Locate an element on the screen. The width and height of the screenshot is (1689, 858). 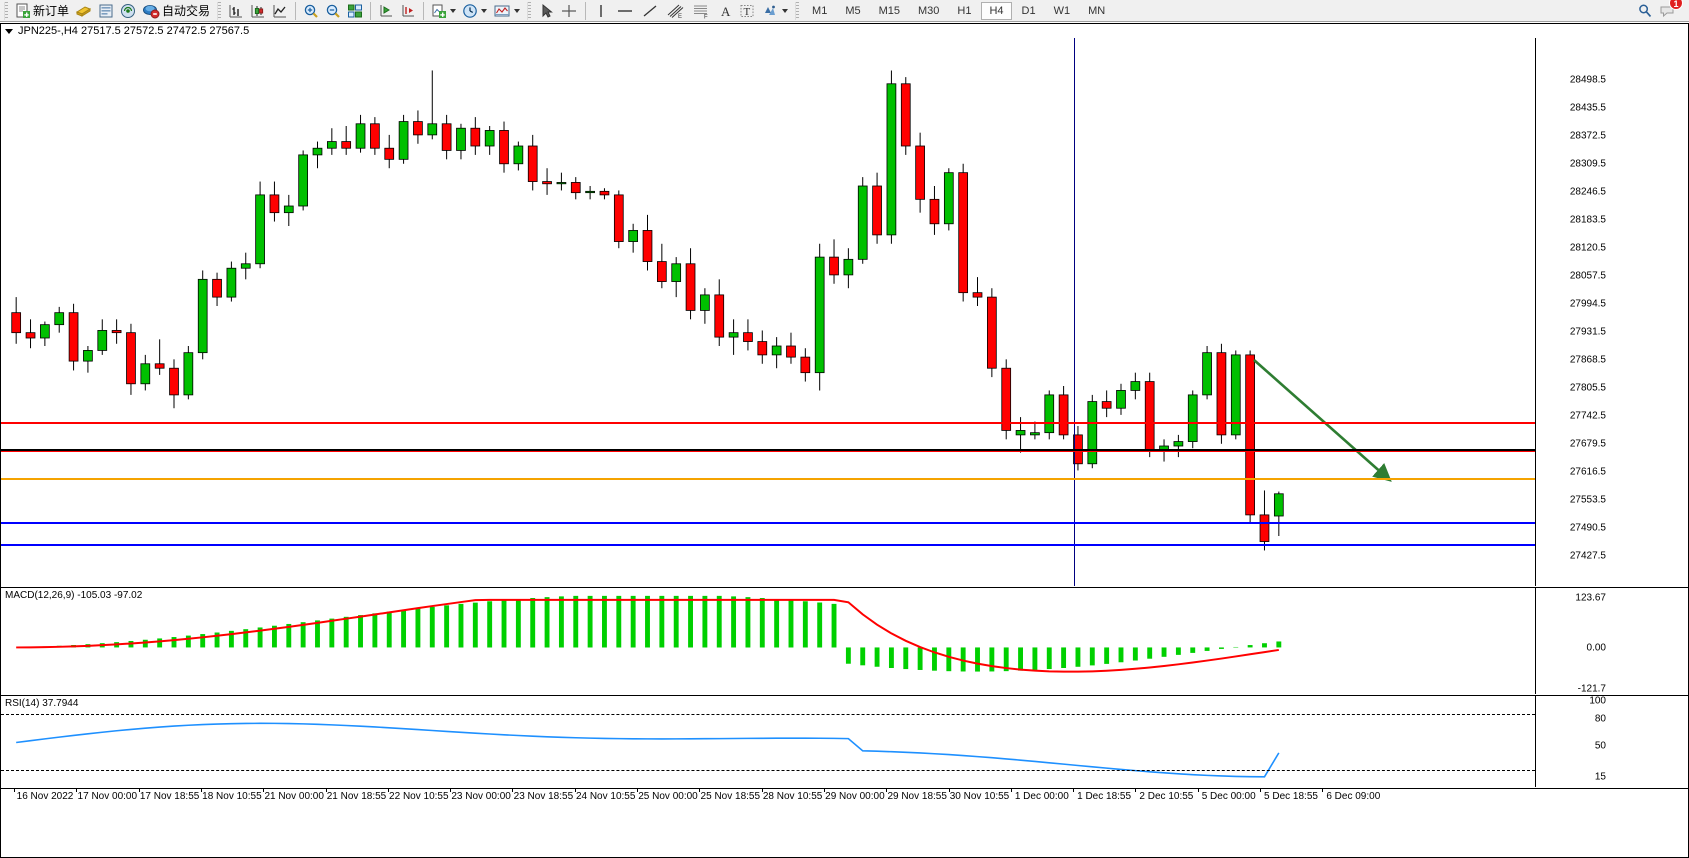
auto-scroll-button is located at coordinates (408, 11).